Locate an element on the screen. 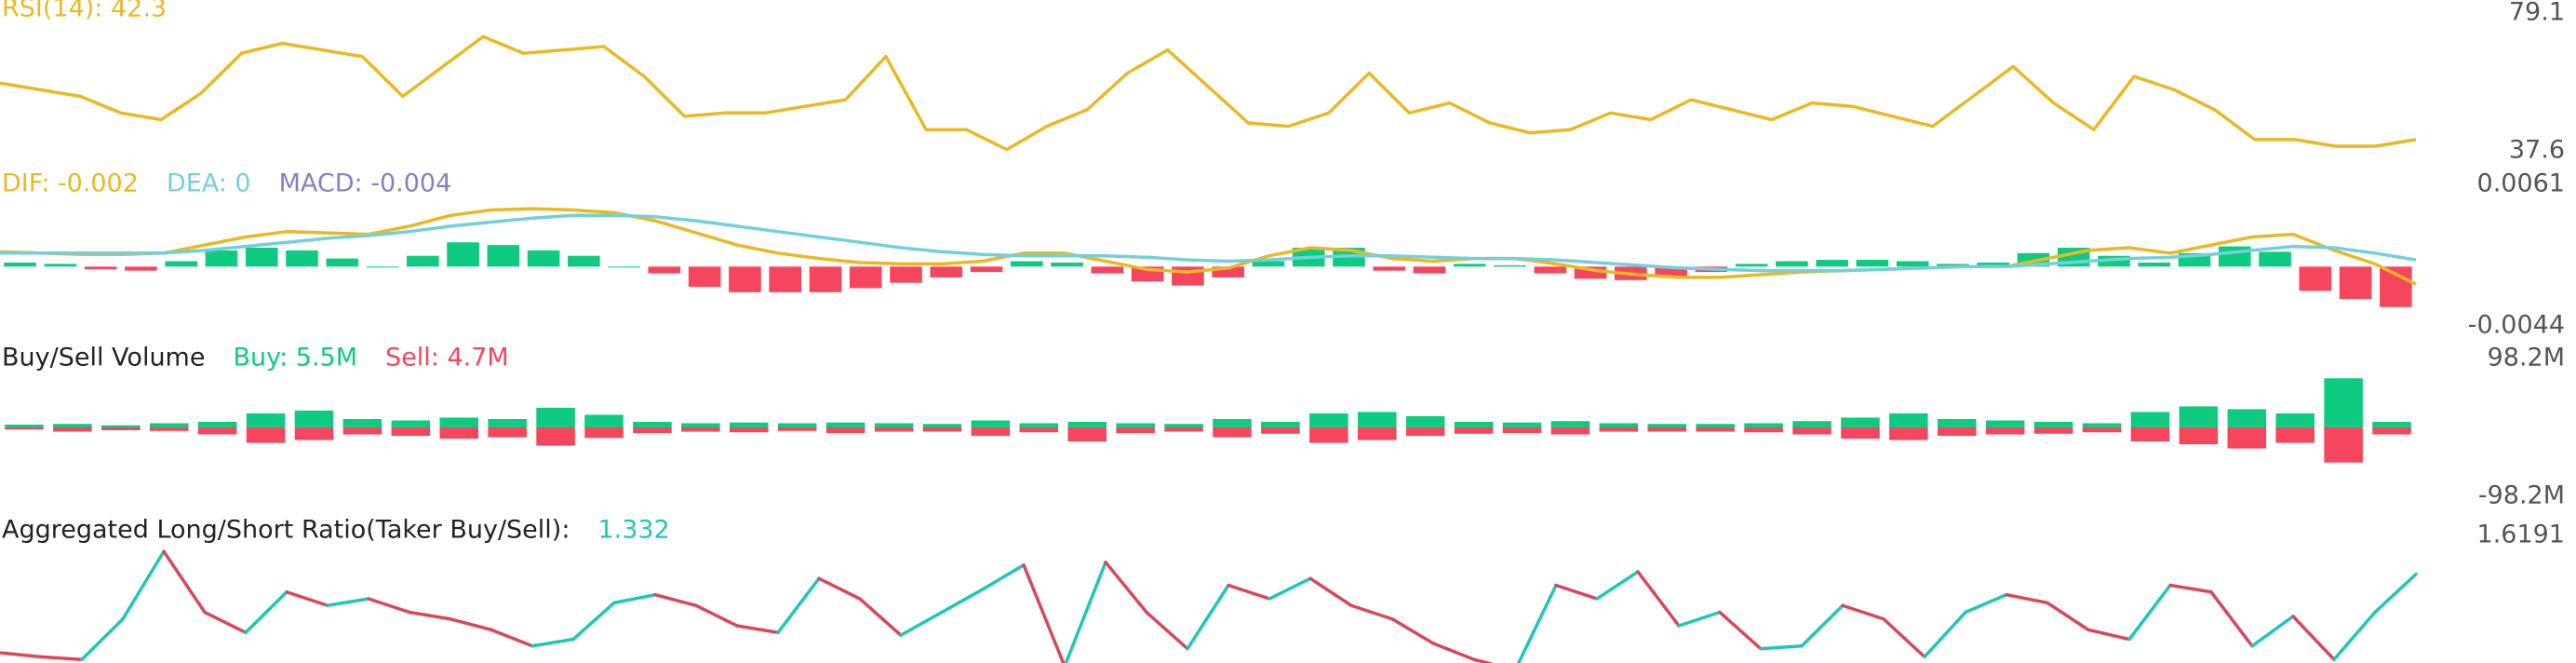  legend-text: RSI(14): 42.3 is located at coordinates (84, 11).